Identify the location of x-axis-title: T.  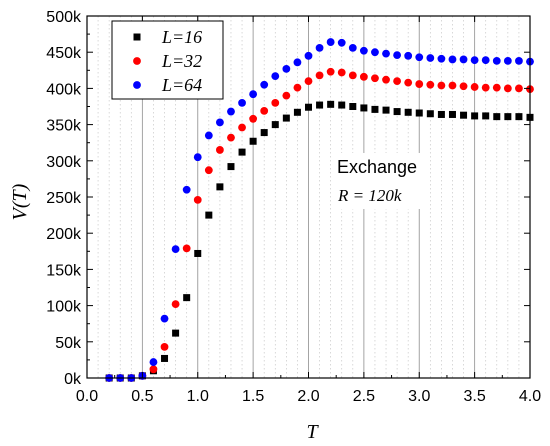
(312, 432).